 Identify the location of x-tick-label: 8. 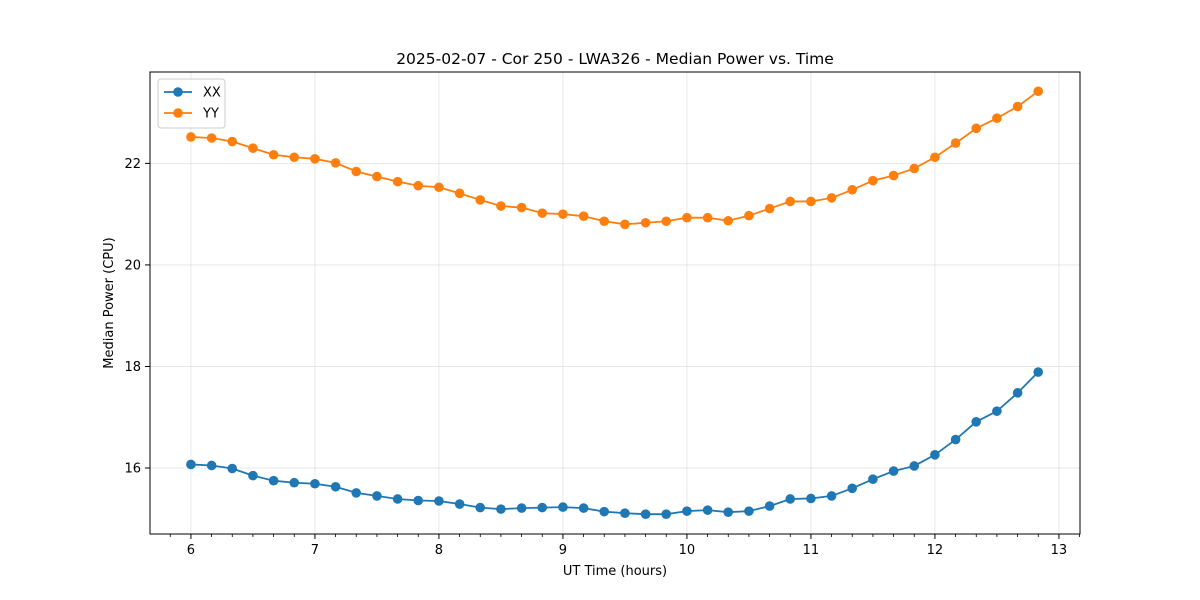
(439, 550).